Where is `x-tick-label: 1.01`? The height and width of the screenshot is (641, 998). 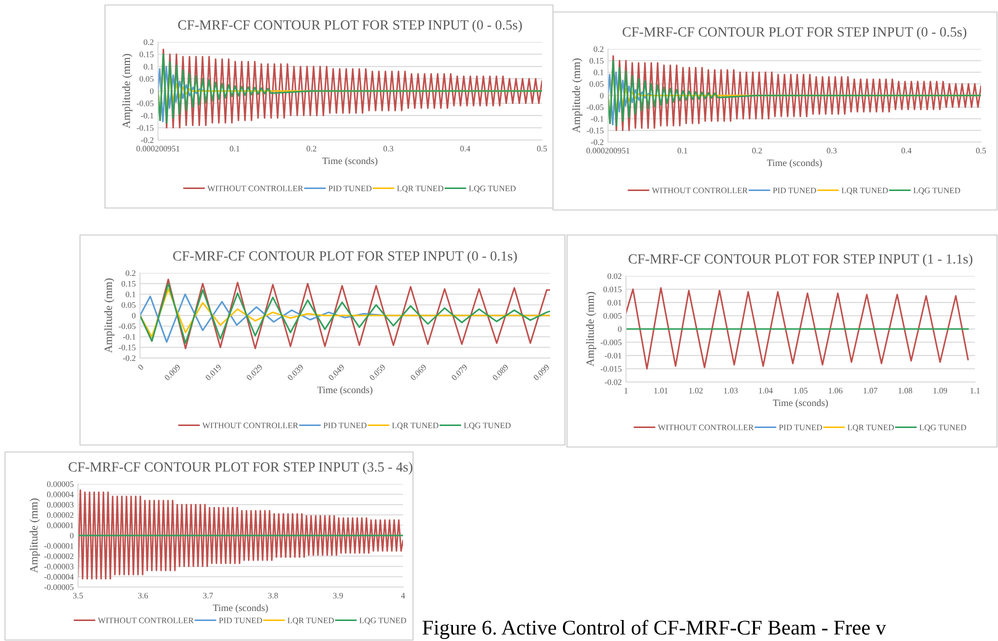 x-tick-label: 1.01 is located at coordinates (661, 391).